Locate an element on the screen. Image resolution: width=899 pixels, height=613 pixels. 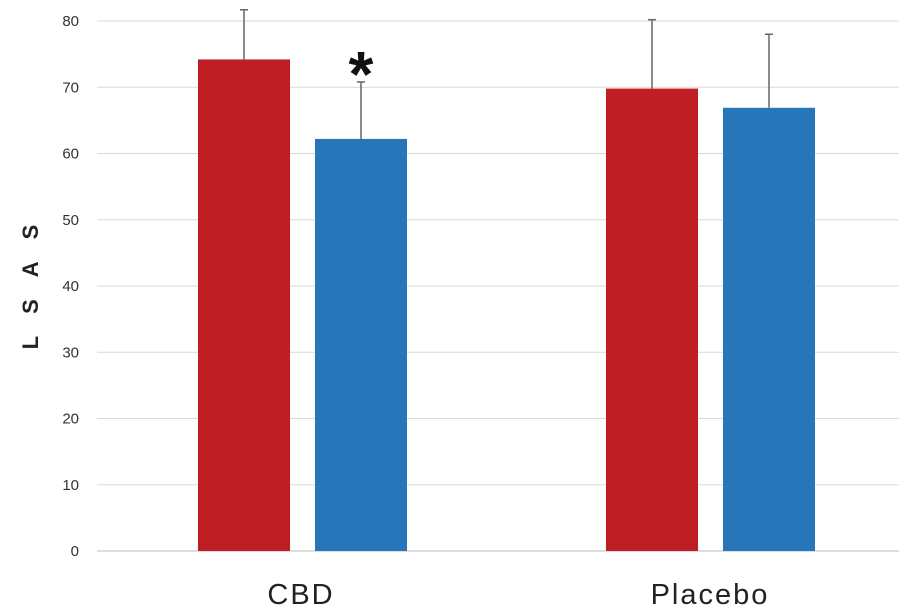
y-tick-label-20: 20 is located at coordinates (70, 419).